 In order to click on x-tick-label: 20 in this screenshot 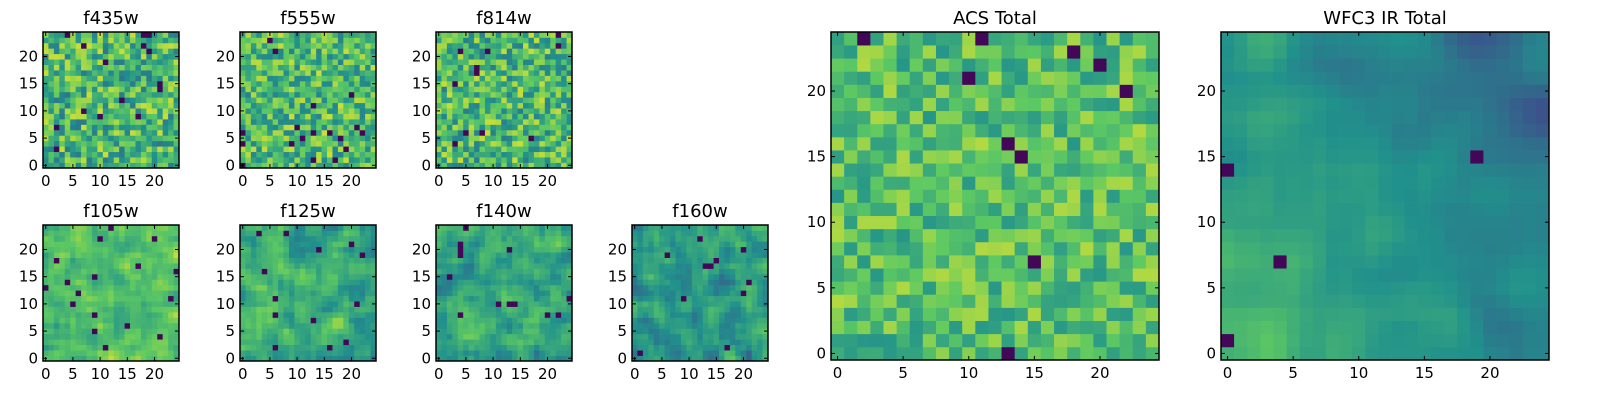, I will do `click(154, 374)`.